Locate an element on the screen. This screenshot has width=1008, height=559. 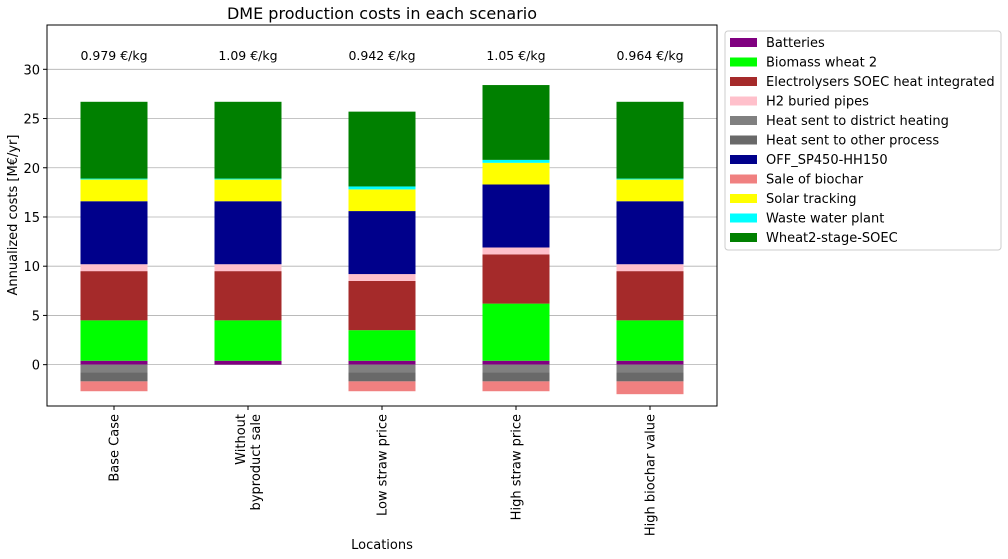
price-annotation: 0.942 €/kg is located at coordinates (381, 55).